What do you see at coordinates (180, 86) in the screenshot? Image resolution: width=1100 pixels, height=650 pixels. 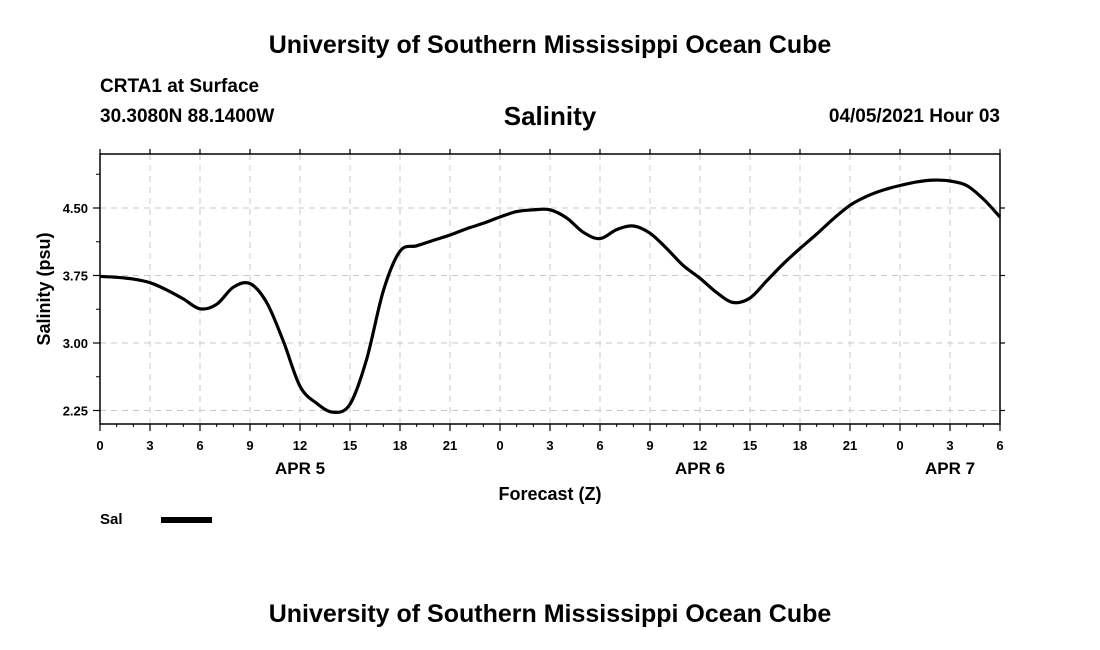 I see `station-label: CRTA1 at Surface` at bounding box center [180, 86].